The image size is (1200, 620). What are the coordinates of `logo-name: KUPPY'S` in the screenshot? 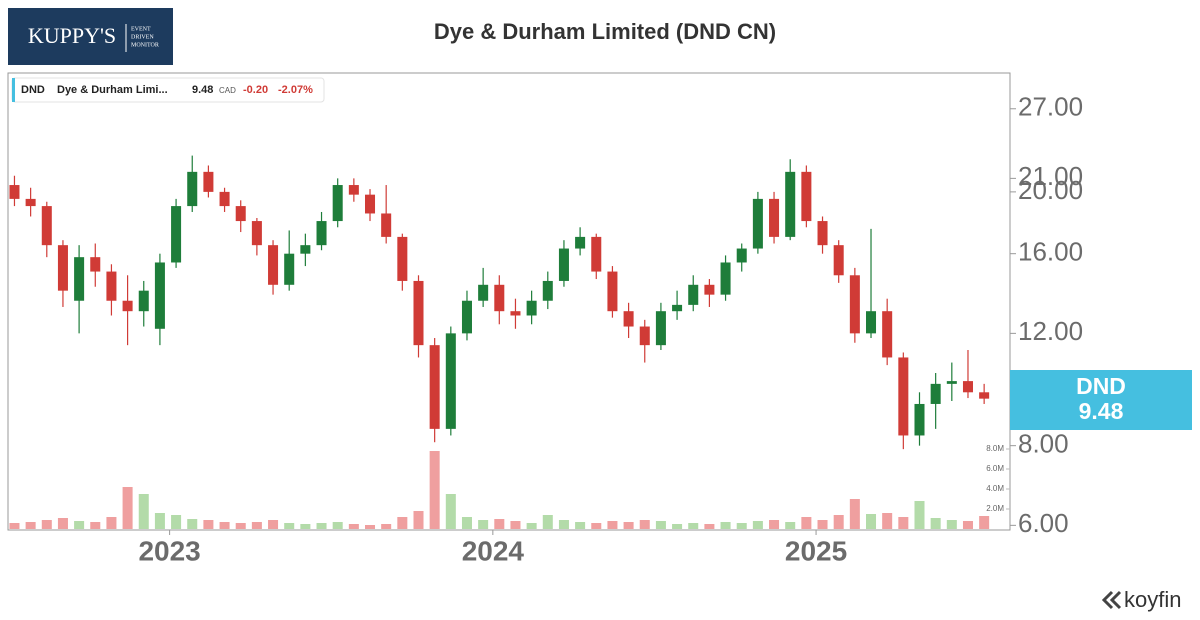 It's located at (72, 35).